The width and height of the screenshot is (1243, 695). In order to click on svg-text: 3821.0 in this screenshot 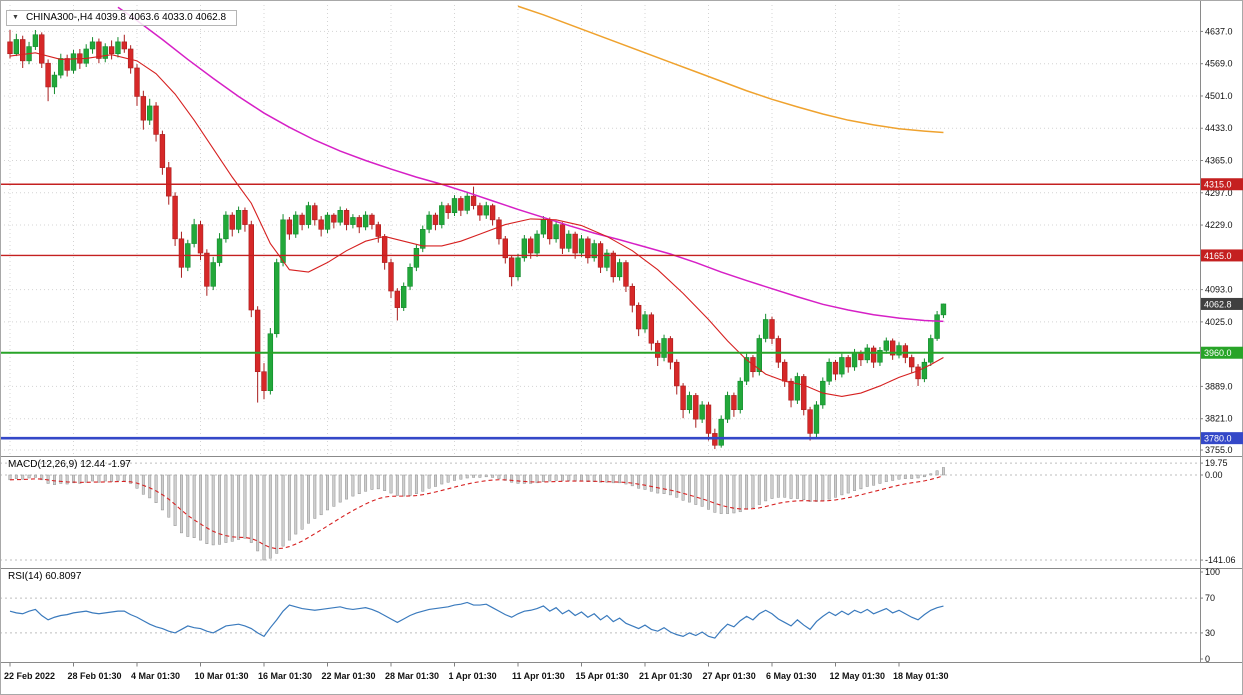, I will do `click(1219, 419)`.